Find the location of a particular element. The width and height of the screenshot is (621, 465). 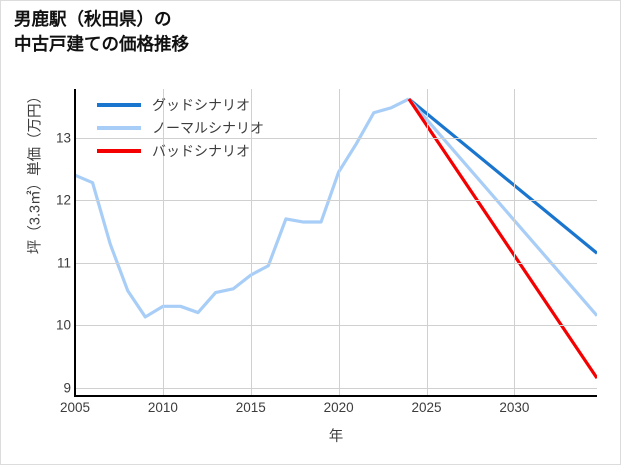

x-tick-label: 2015 is located at coordinates (250, 407).